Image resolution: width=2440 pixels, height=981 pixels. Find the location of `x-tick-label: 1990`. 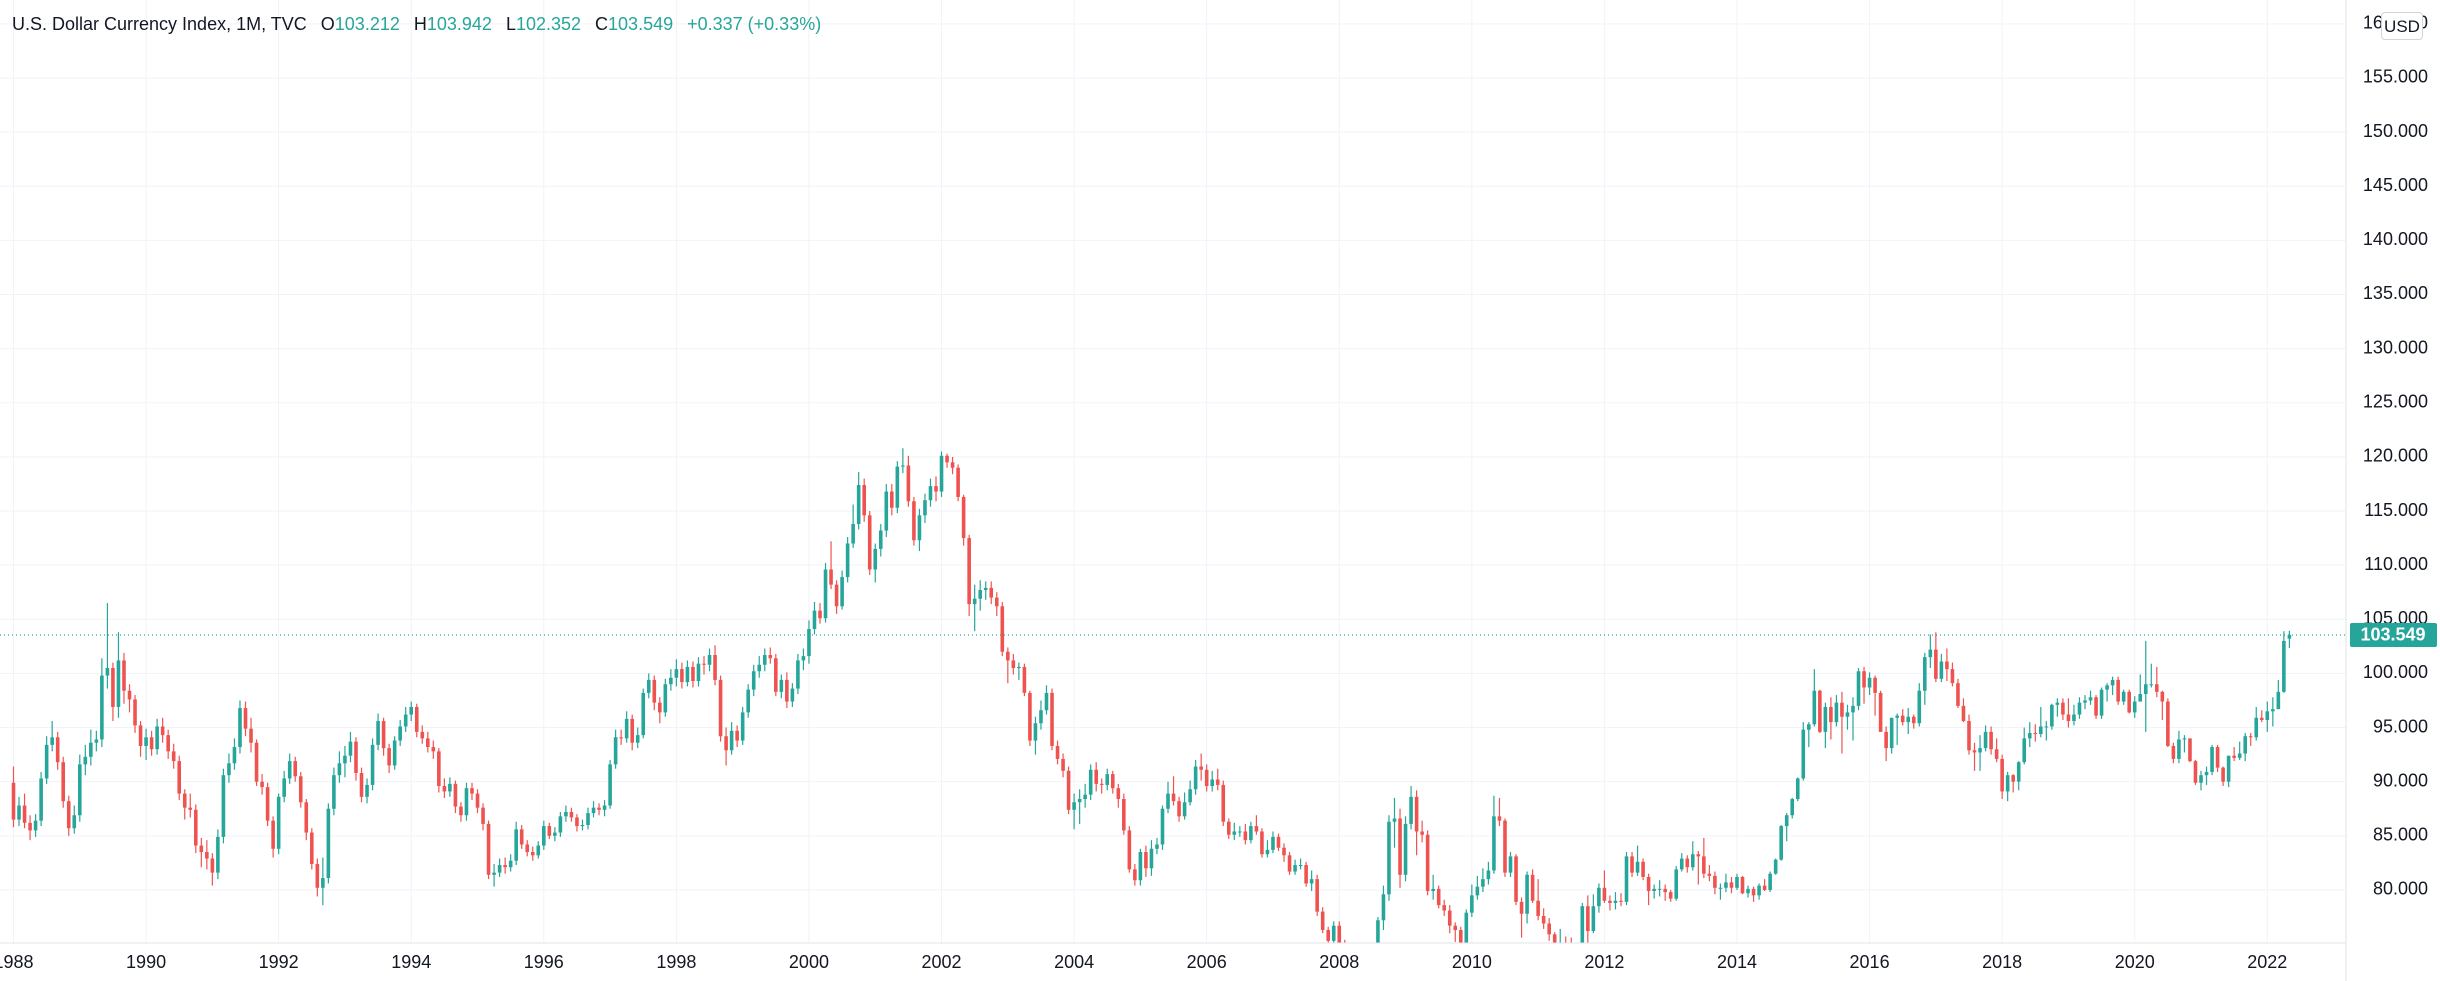

x-tick-label: 1990 is located at coordinates (146, 962).